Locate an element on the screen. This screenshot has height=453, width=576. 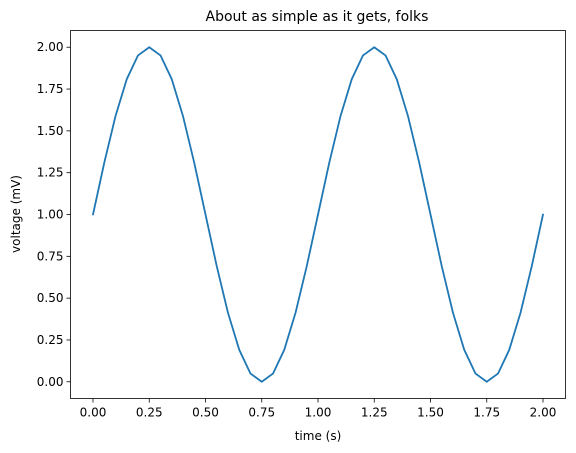
y-tick-label: 1.00 is located at coordinates (50, 215).